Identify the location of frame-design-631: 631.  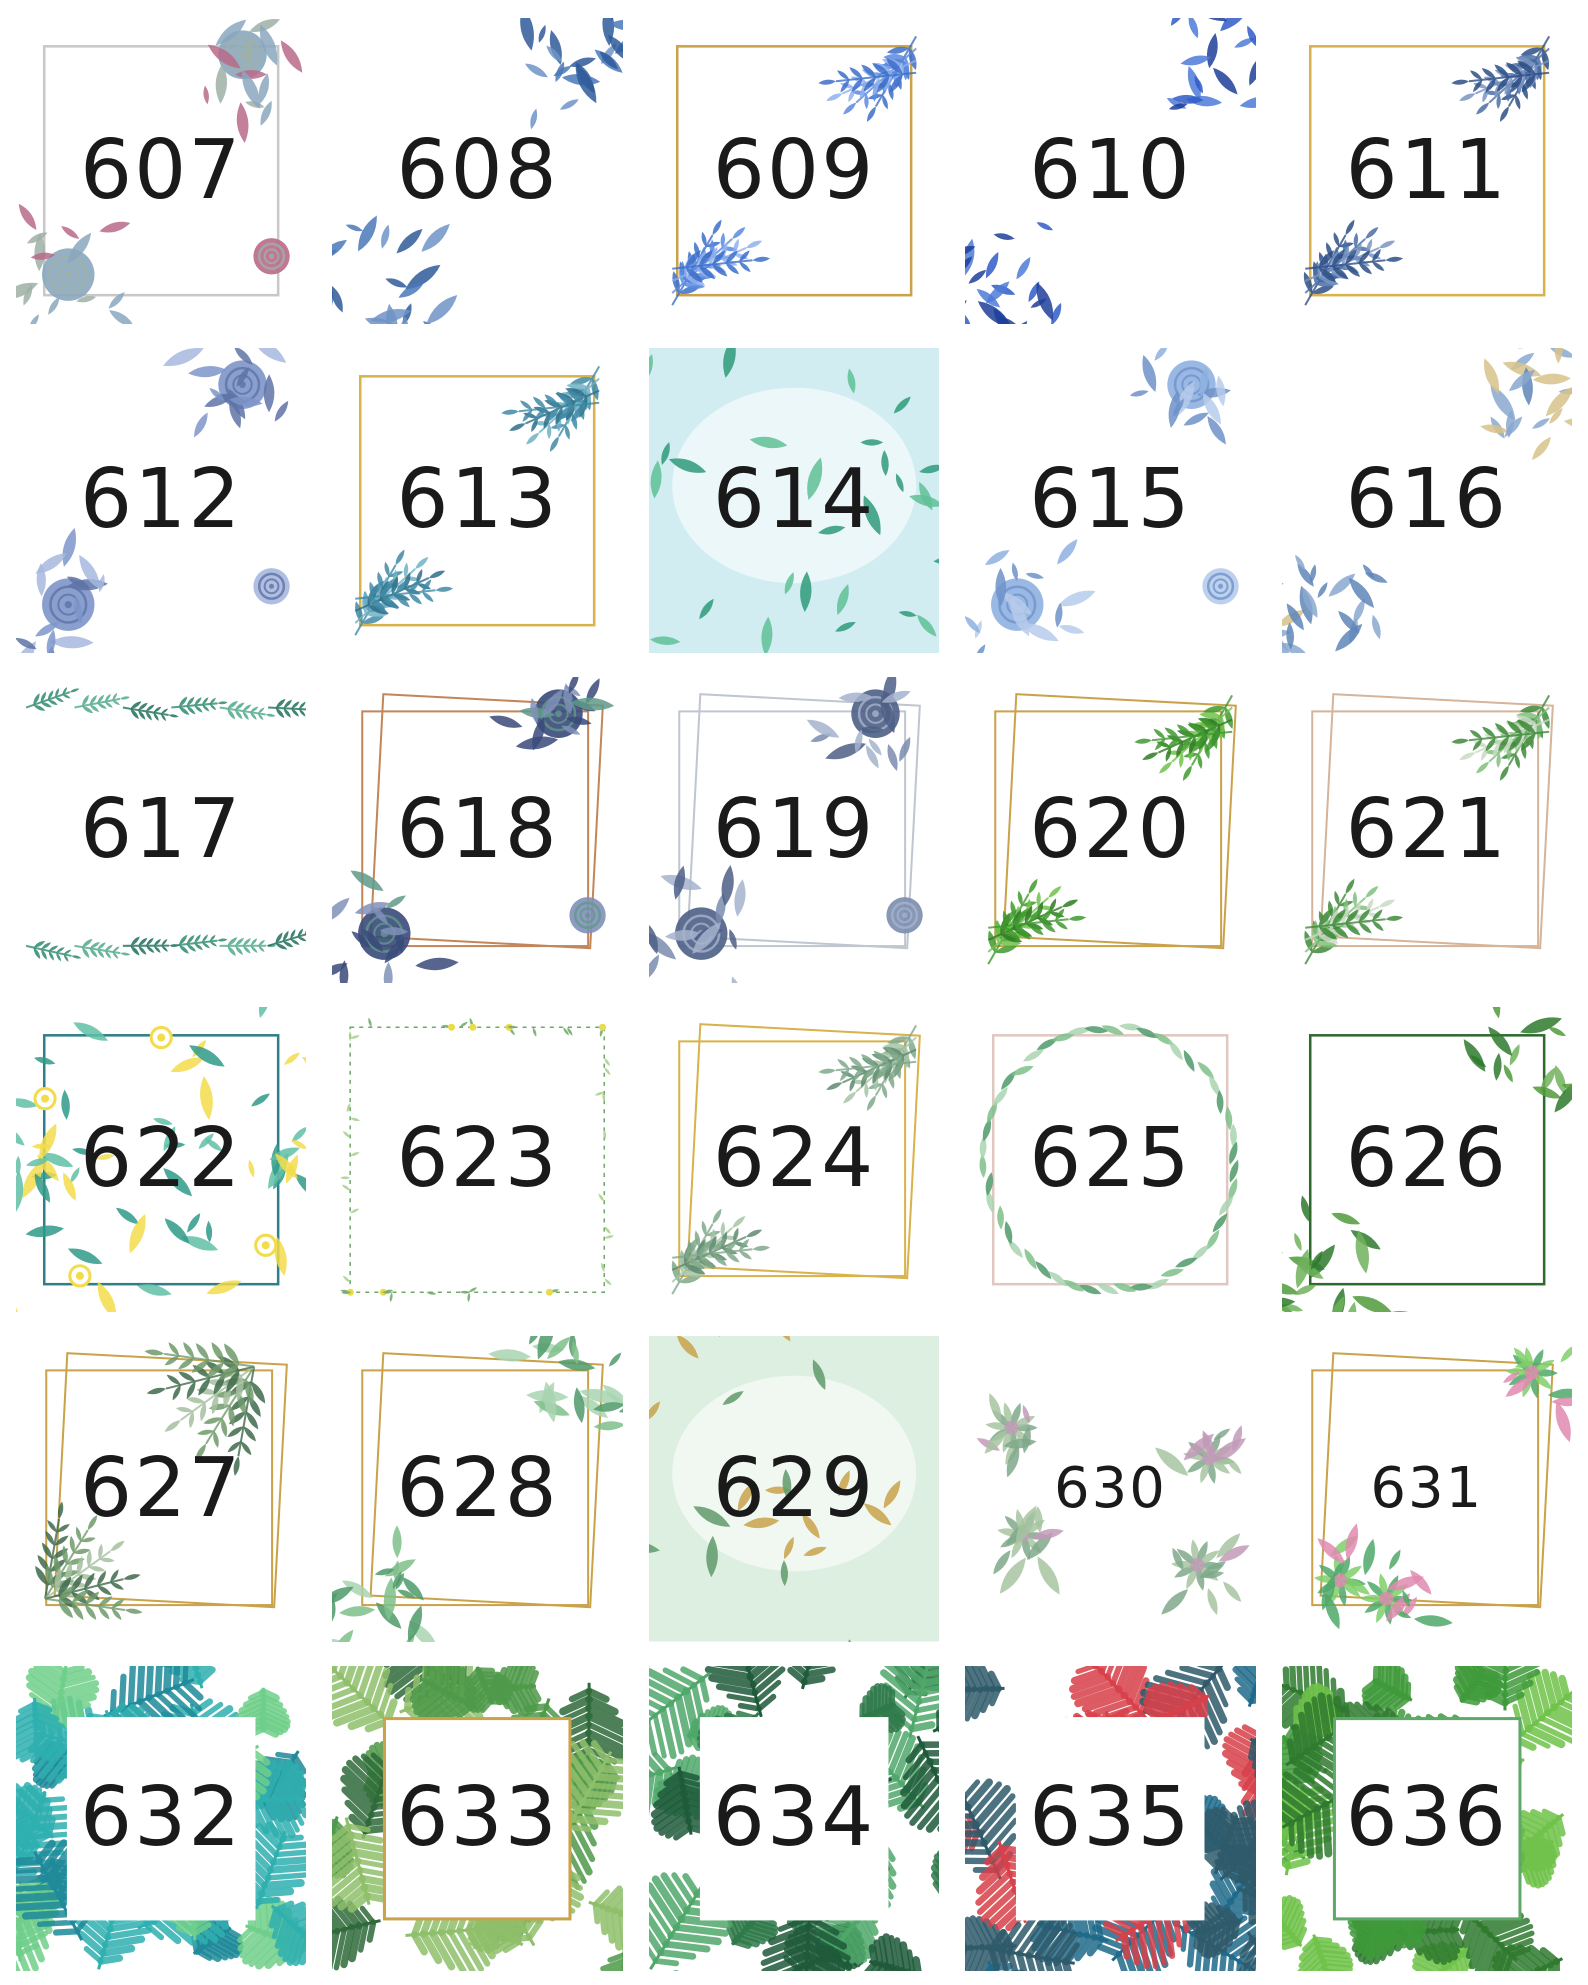
(1426, 1489).